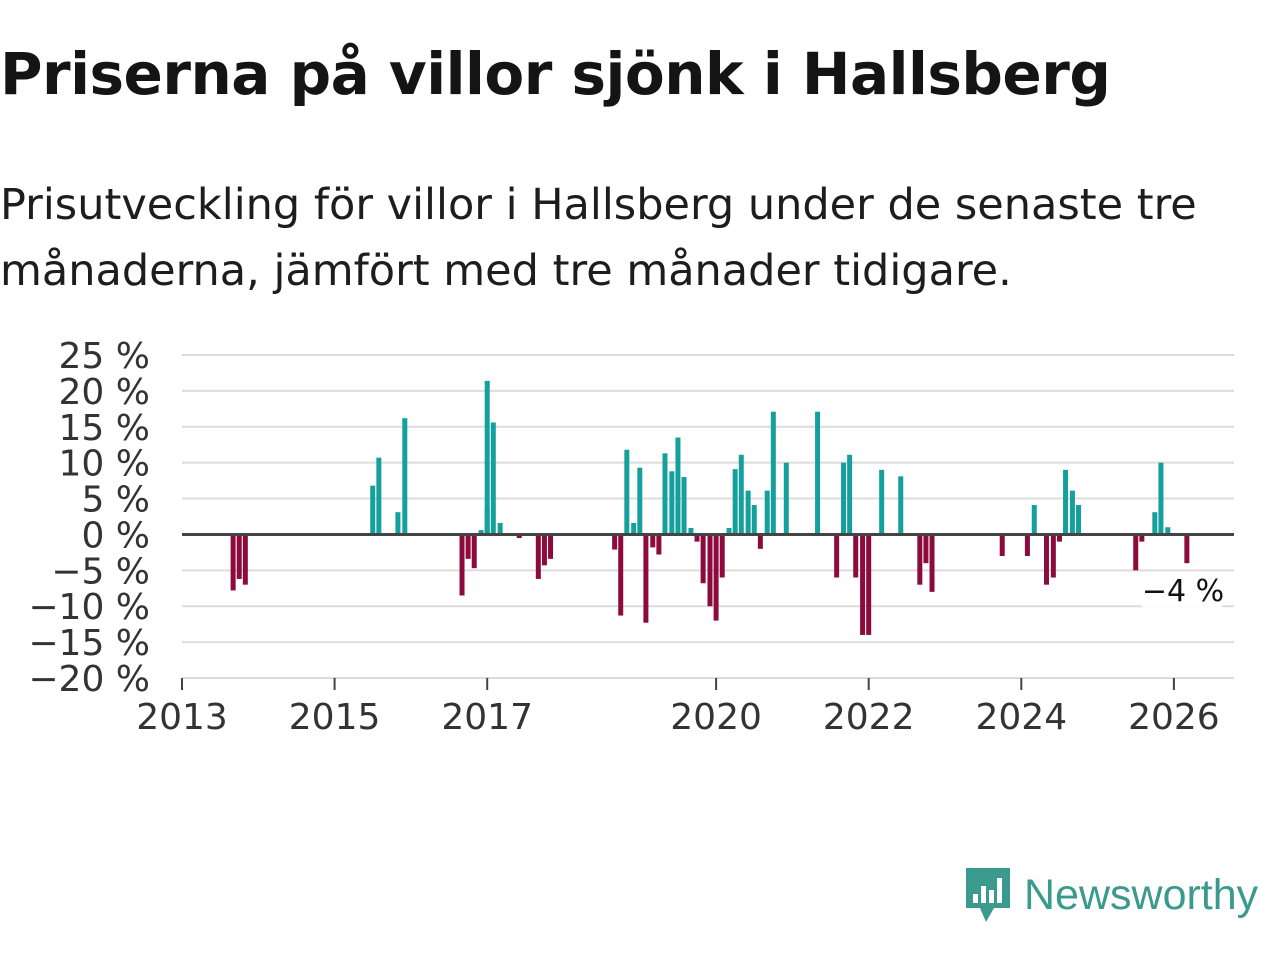  What do you see at coordinates (988, 895) in the screenshot?
I see `newsworthy-logo-icon` at bounding box center [988, 895].